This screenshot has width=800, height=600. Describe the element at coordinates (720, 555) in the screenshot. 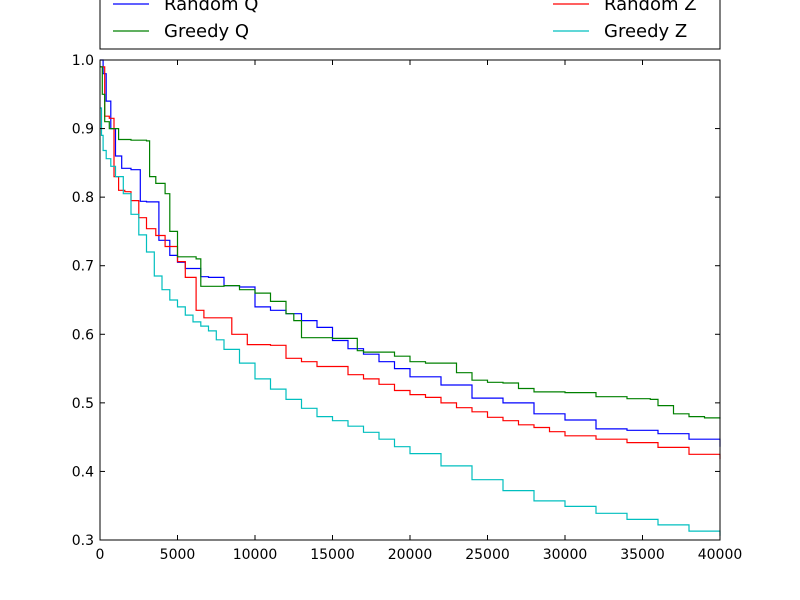

I see `x-tick-label: 40000` at that location.